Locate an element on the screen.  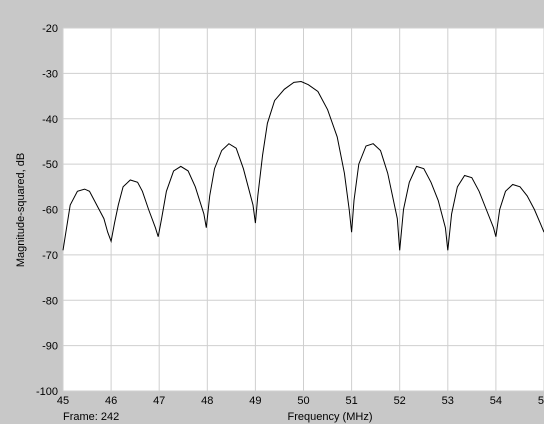
y-tick-label: -50 is located at coordinates (50, 165).